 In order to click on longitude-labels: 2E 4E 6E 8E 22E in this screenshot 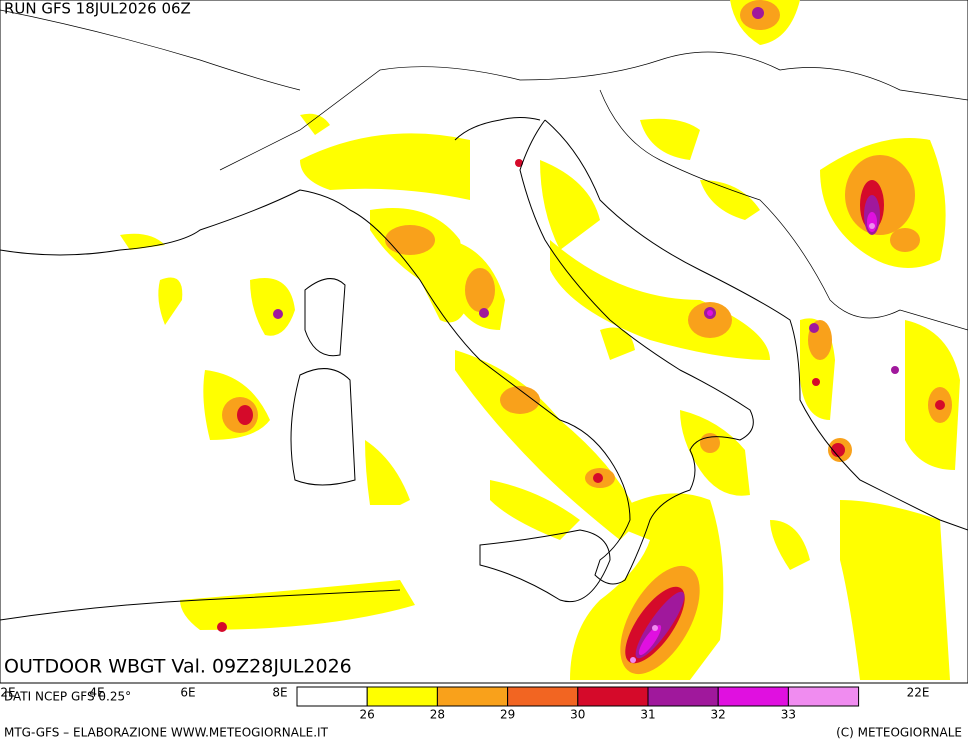, I will do `click(464, 693)`.